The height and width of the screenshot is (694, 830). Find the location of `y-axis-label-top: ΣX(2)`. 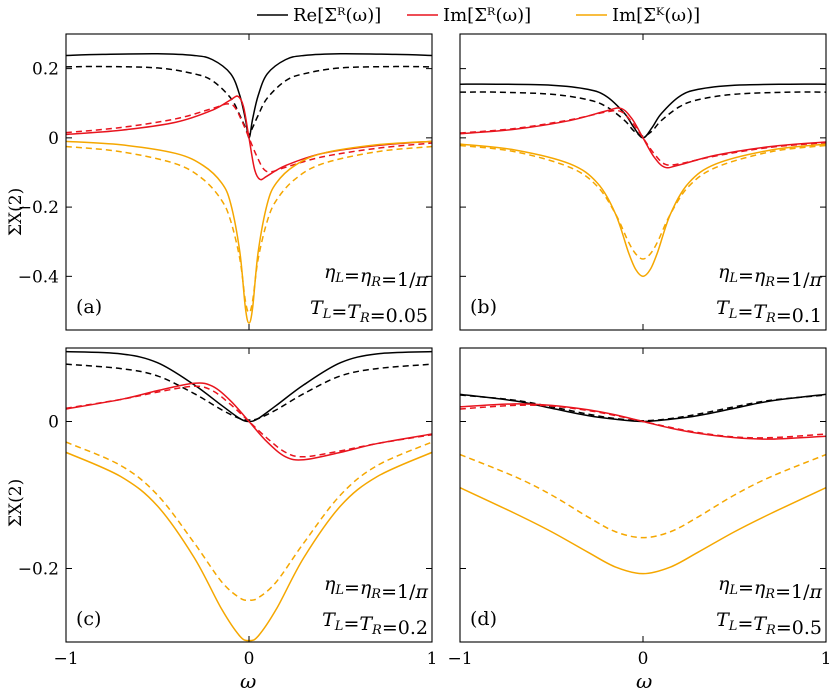

y-axis-label-top: ΣX(2) is located at coordinates (16, 212).